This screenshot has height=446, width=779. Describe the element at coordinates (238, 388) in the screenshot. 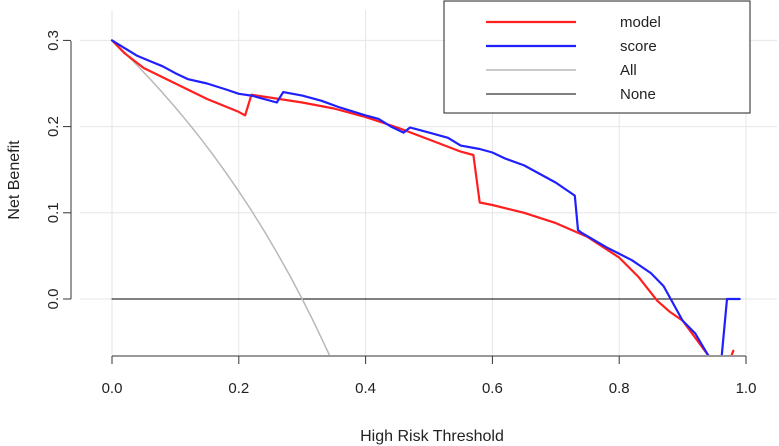

I see `x-tick-label: 0.2` at that location.